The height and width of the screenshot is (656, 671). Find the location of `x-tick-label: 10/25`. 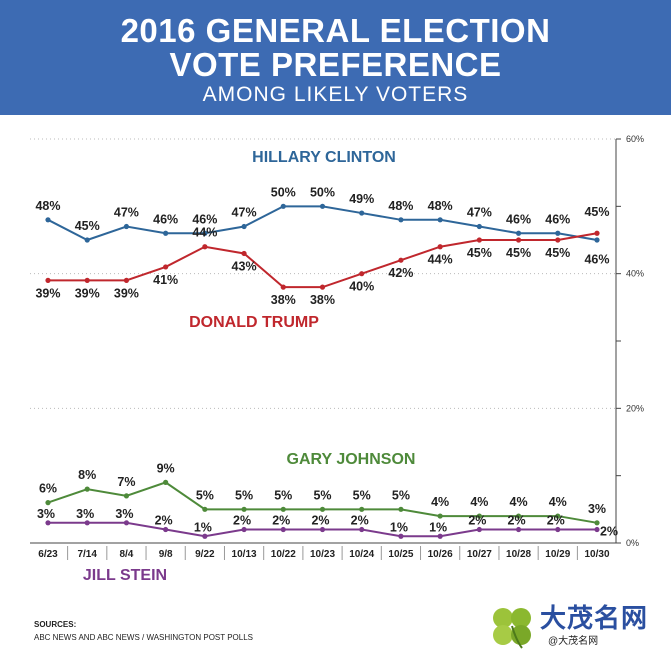

x-tick-label: 10/25 is located at coordinates (400, 554).